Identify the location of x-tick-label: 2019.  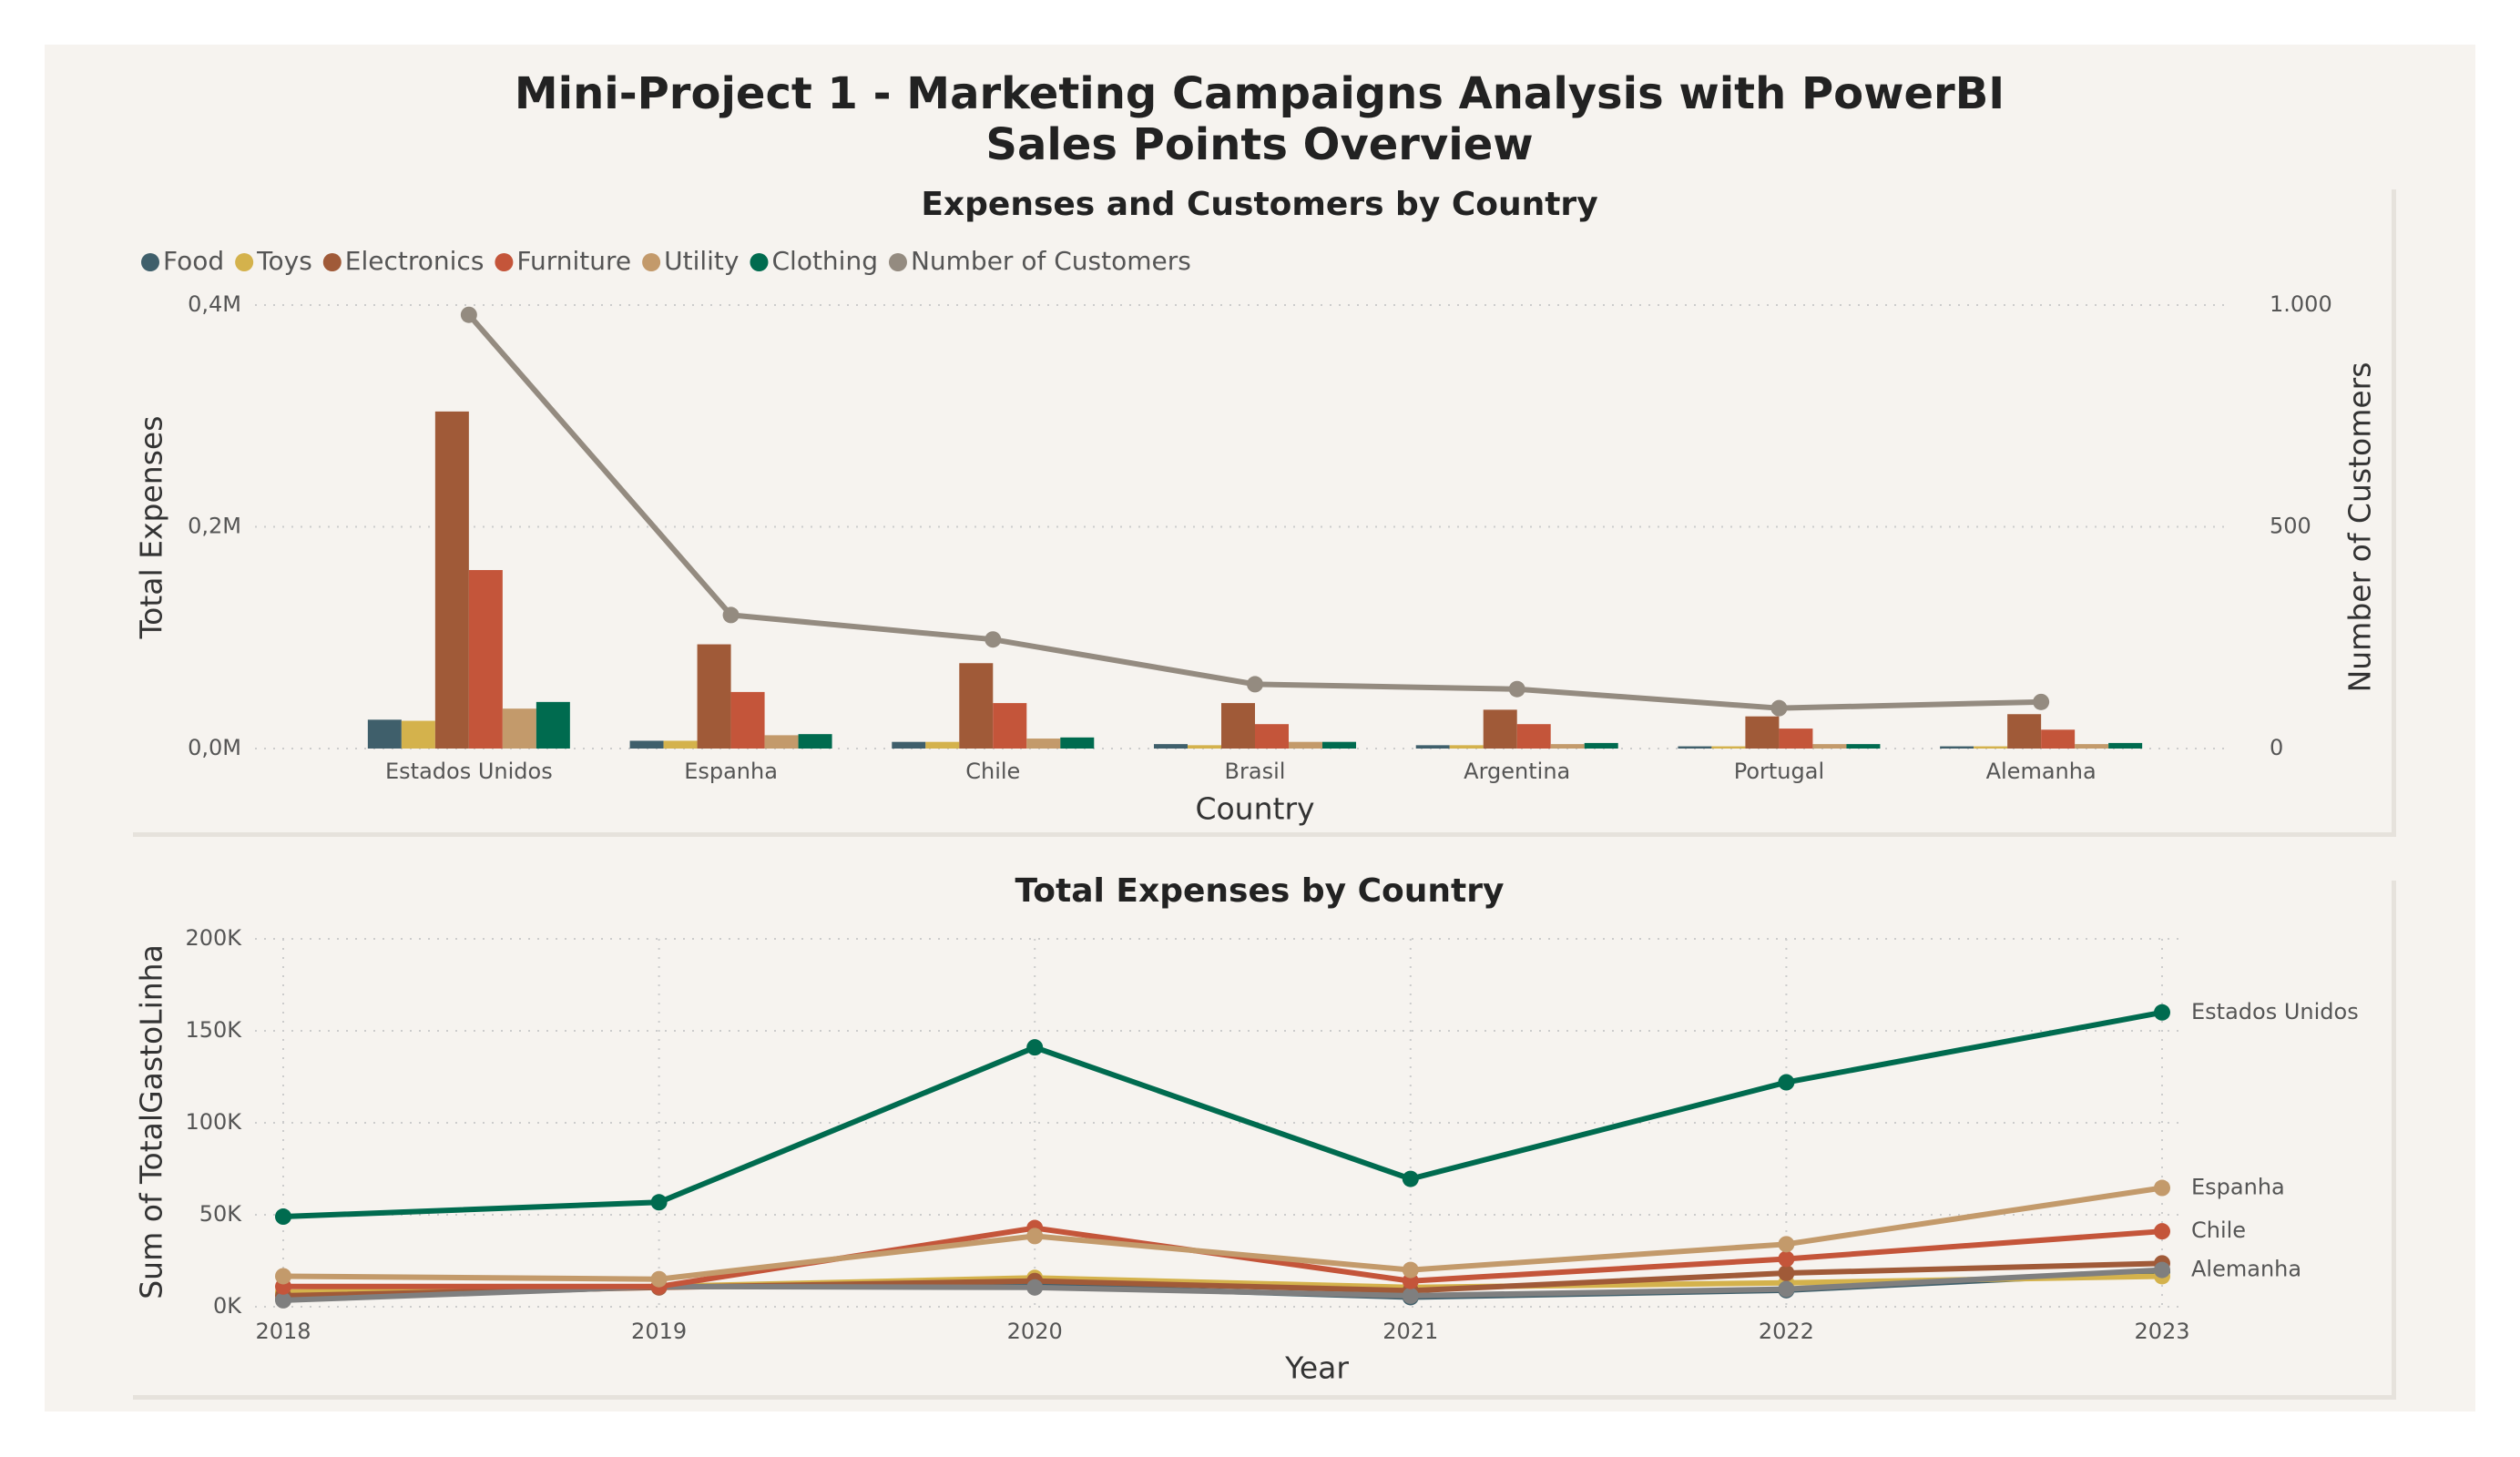
(659, 1331).